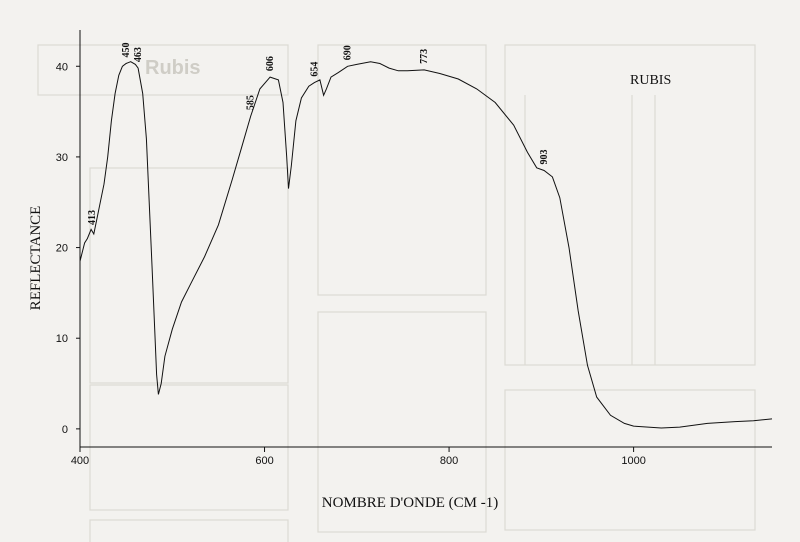 This screenshot has width=800, height=542. What do you see at coordinates (270, 63) in the screenshot?
I see `peak-label: 606` at bounding box center [270, 63].